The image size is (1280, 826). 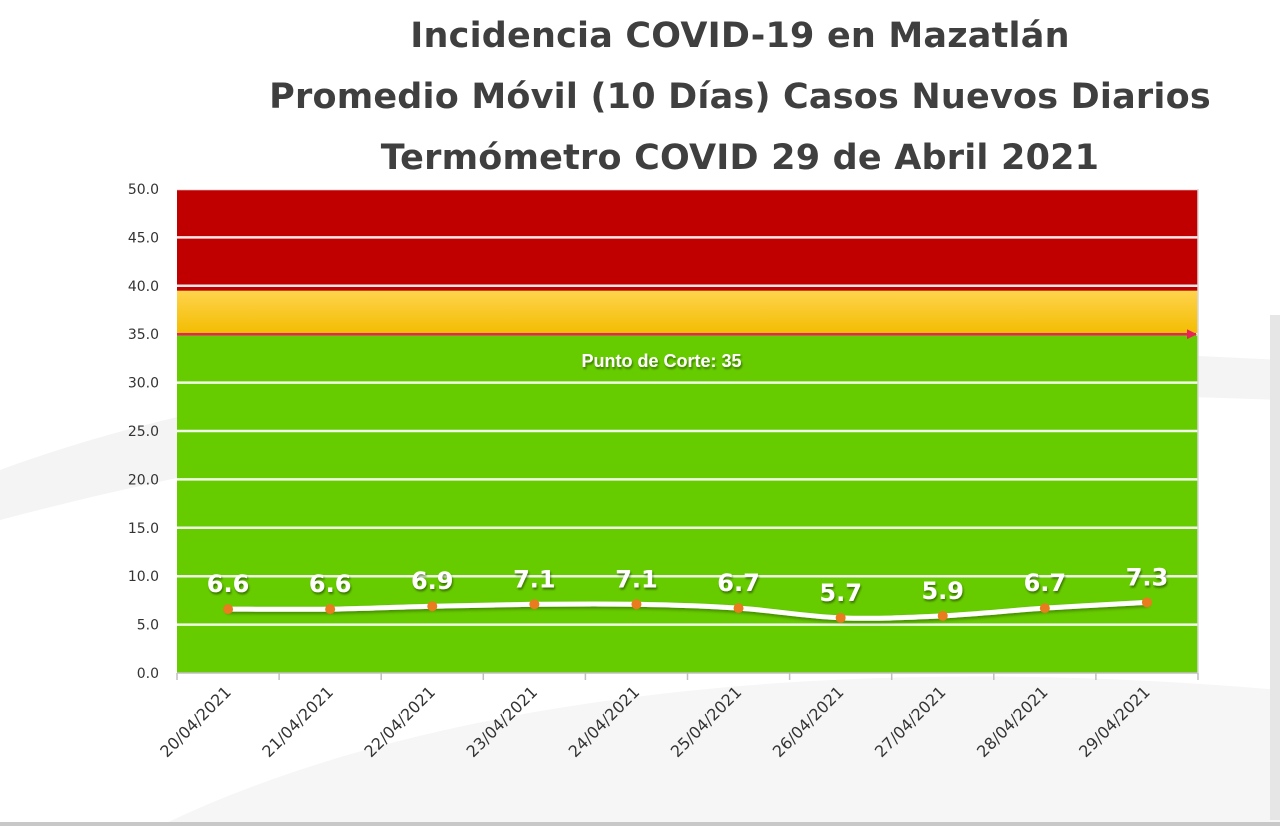 What do you see at coordinates (808, 721) in the screenshot?
I see `x-tick-label: 26/04/2021` at bounding box center [808, 721].